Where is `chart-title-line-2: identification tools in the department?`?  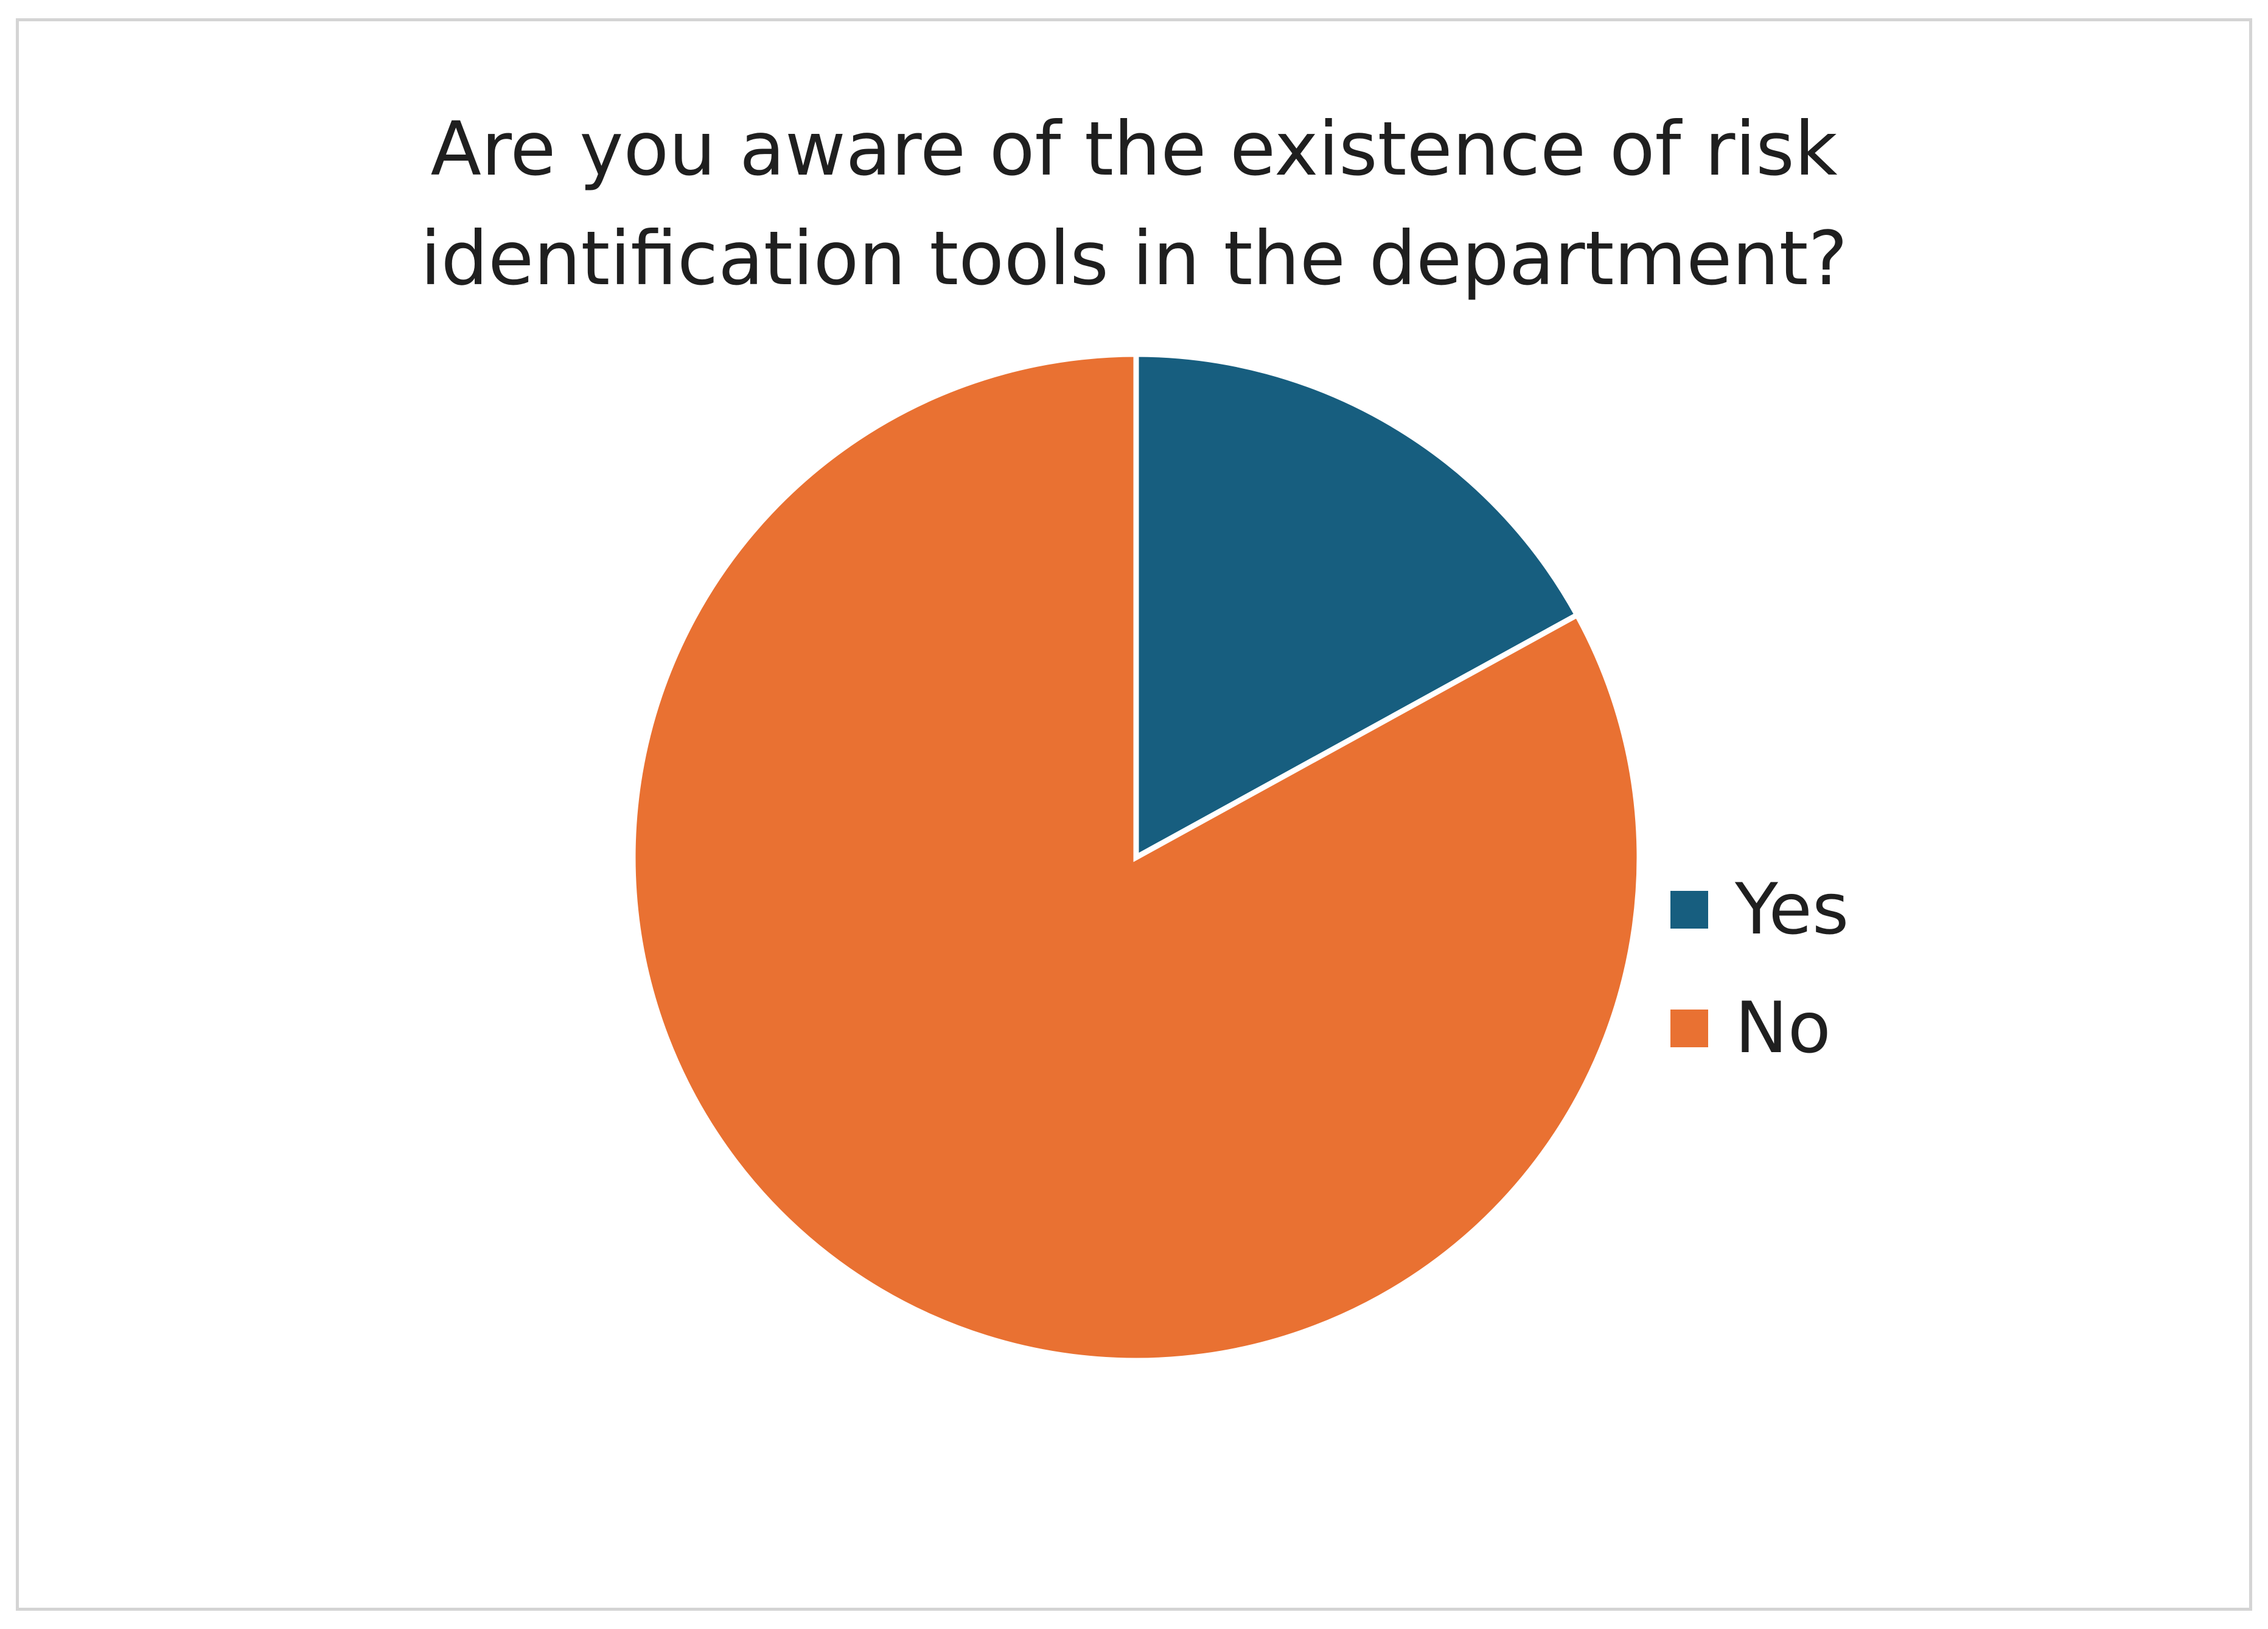 chart-title-line-2: identification tools in the department? is located at coordinates (1134, 258).